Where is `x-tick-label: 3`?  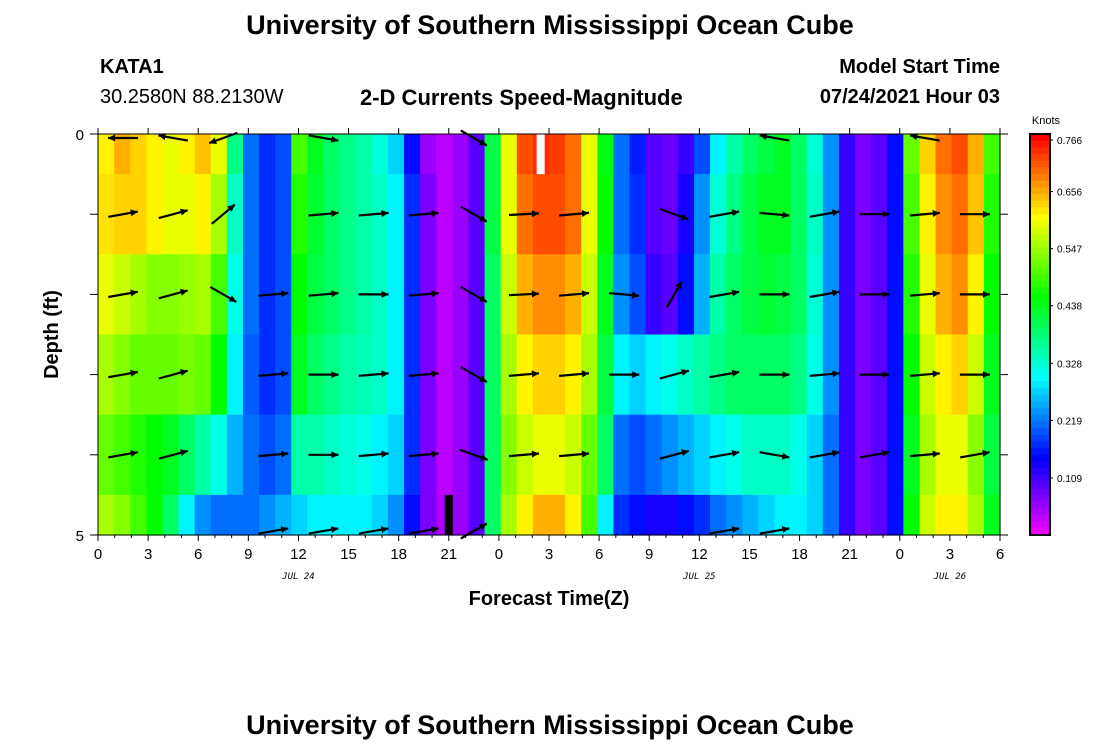
x-tick-label: 3 is located at coordinates (549, 554).